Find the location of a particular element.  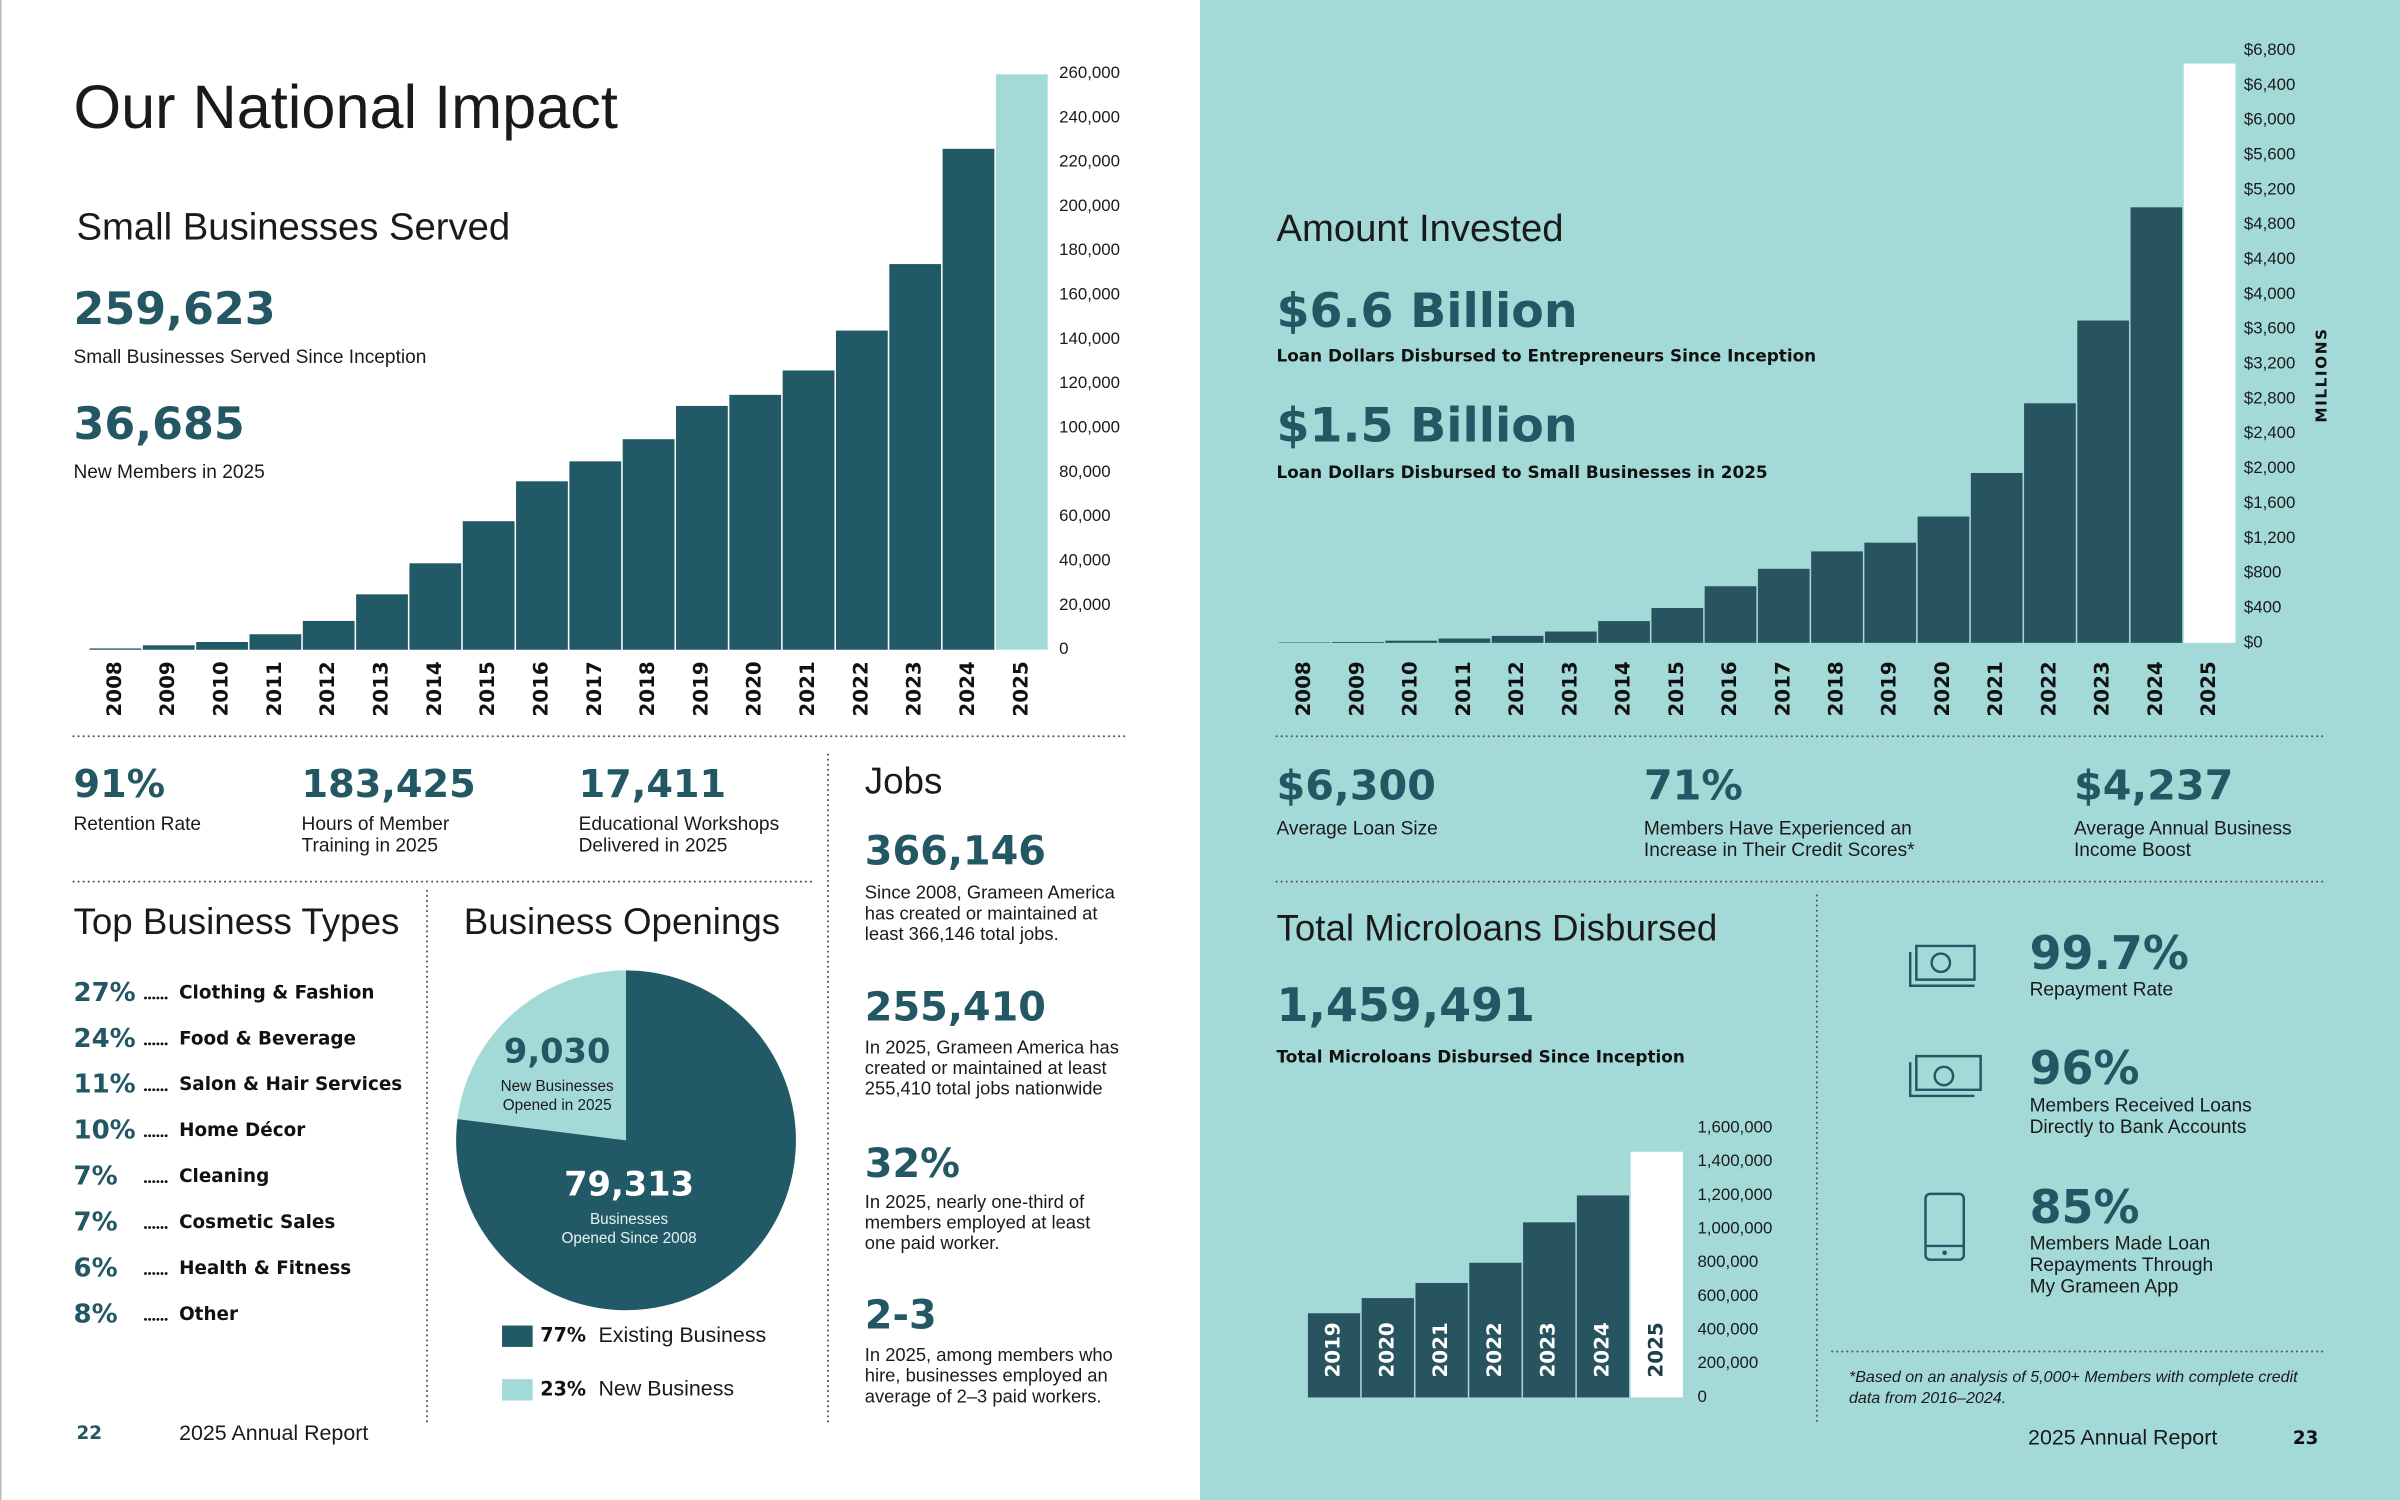

x-tick-label: 2021 is located at coordinates (807, 688).